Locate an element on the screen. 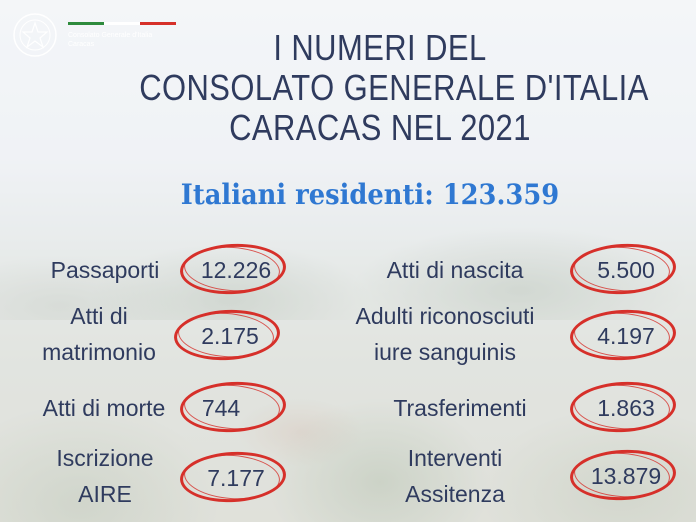 The width and height of the screenshot is (696, 522). flag-white is located at coordinates (122, 23).